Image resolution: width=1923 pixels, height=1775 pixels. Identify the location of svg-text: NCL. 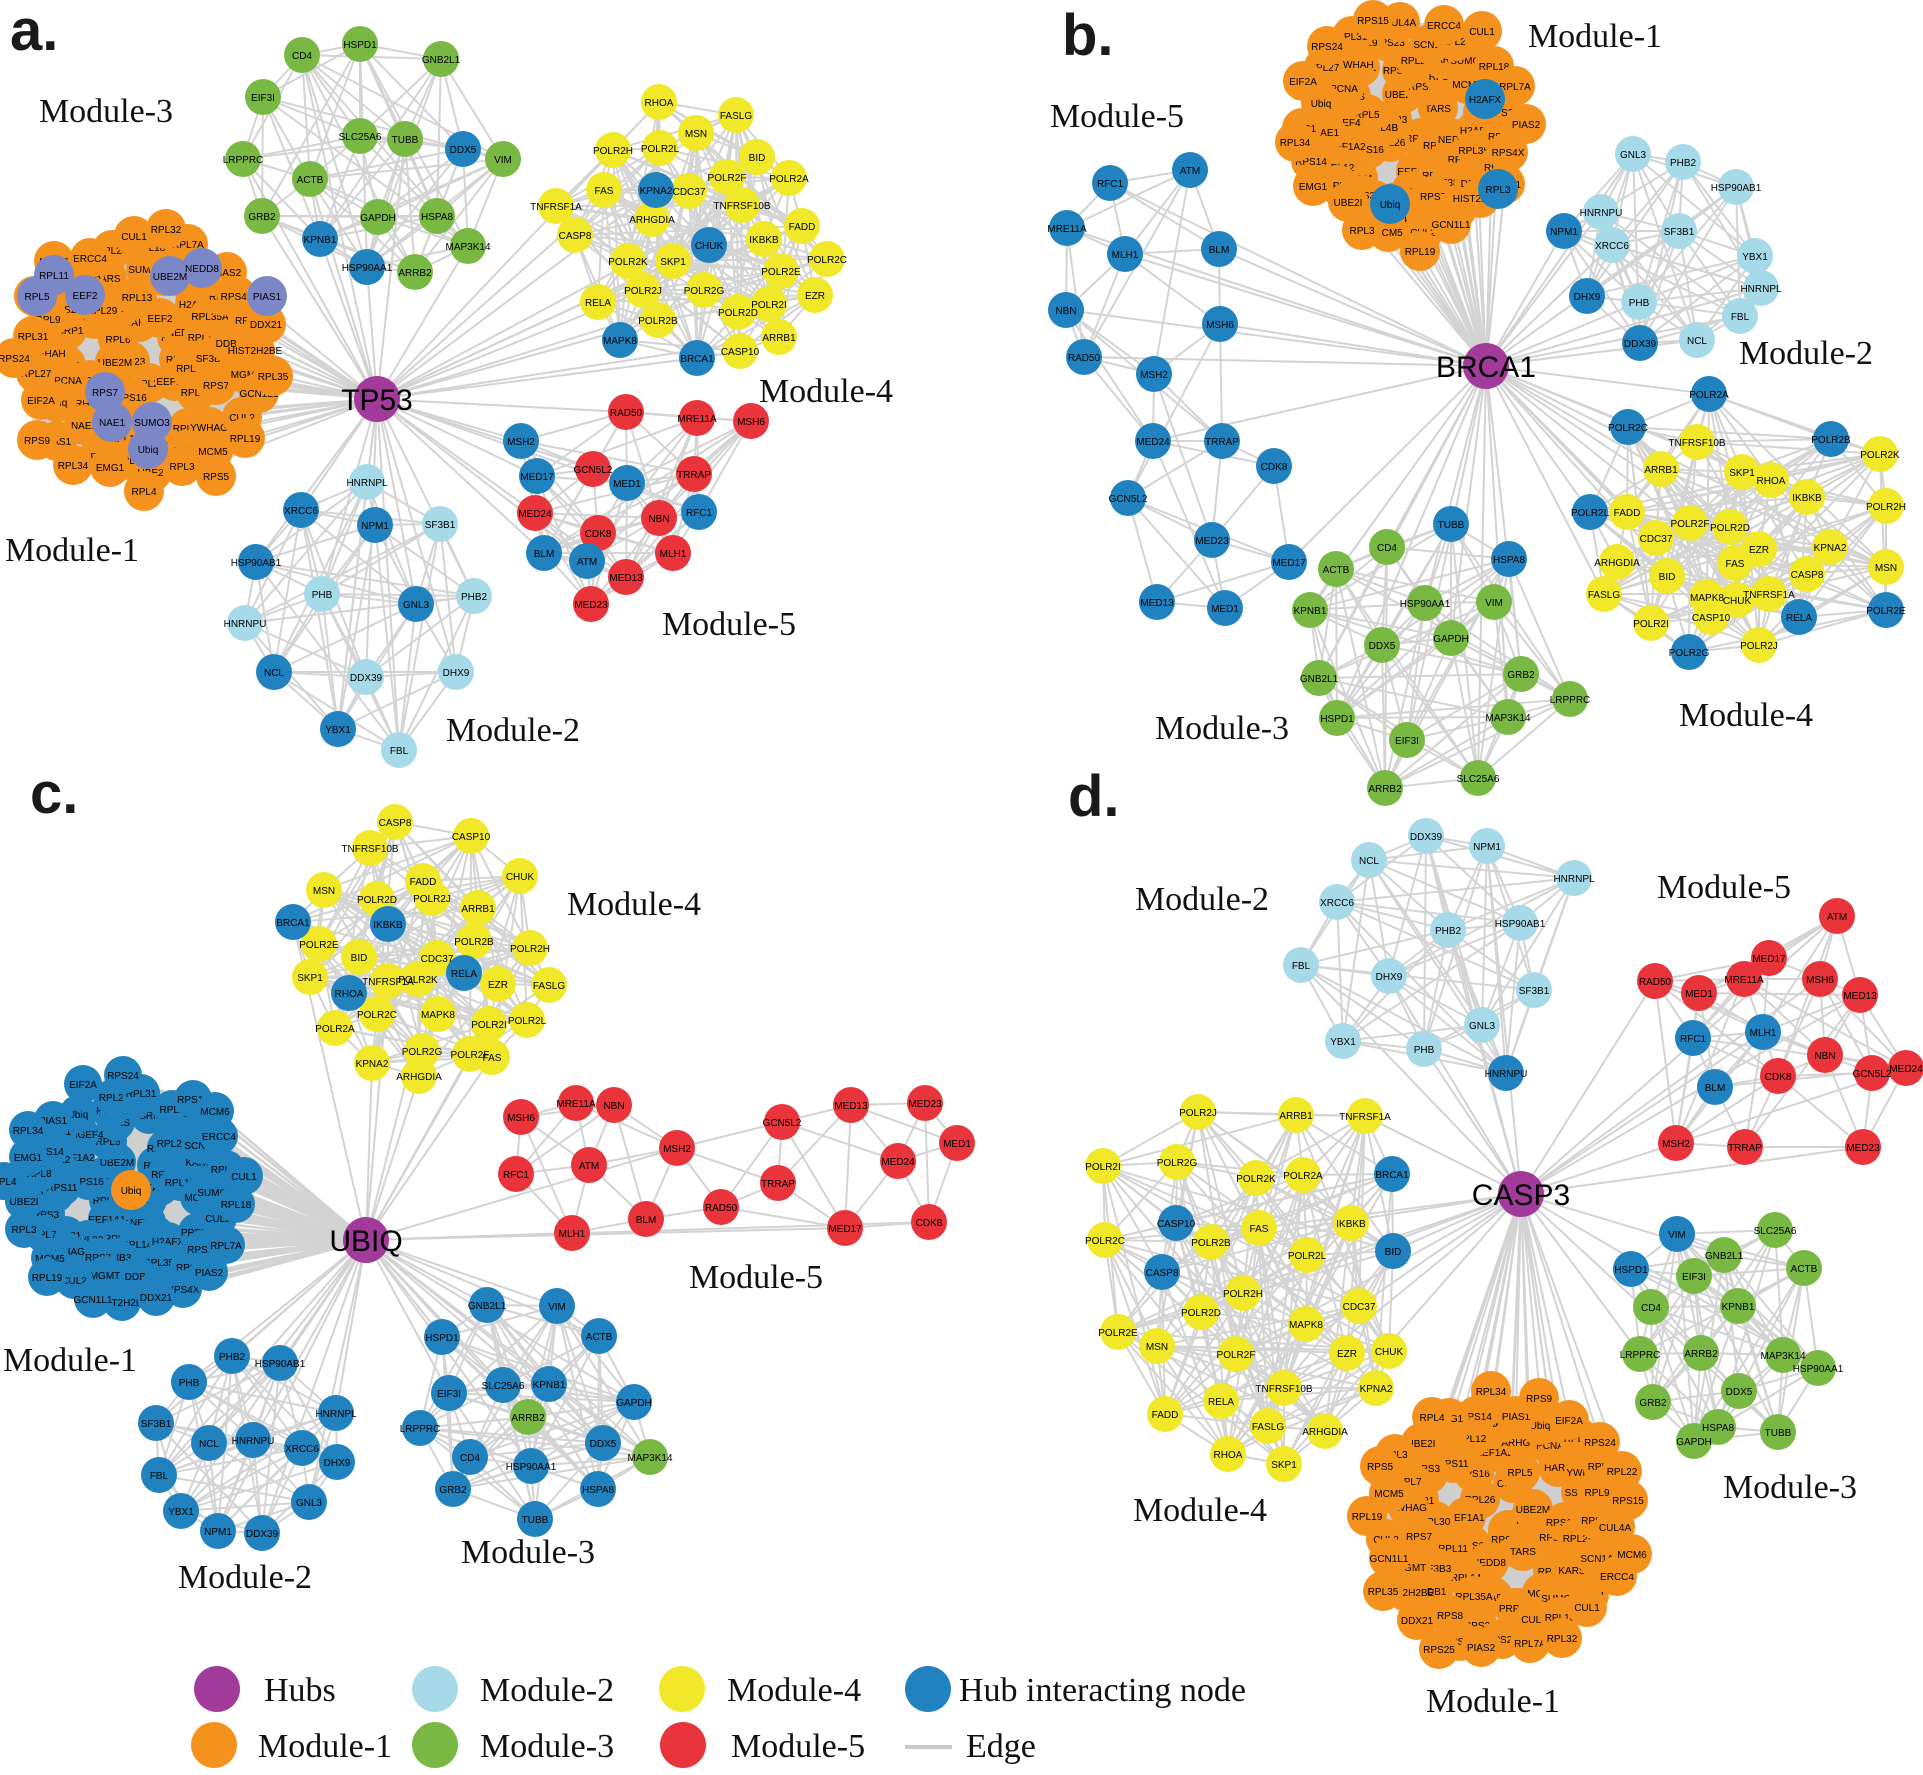
(1697, 341).